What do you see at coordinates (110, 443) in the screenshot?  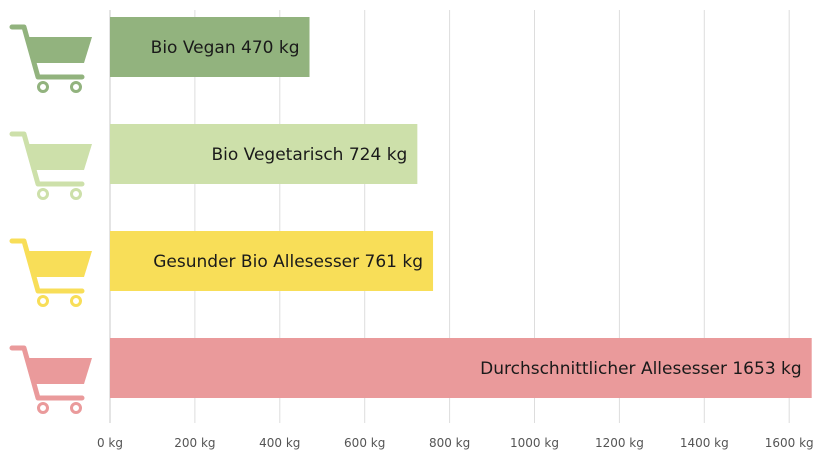 I see `x-tick-label: 0 kg` at bounding box center [110, 443].